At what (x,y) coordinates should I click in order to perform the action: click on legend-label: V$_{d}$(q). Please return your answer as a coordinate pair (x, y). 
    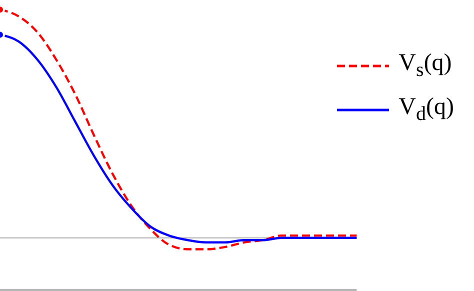
    Looking at the image, I should click on (426, 110).